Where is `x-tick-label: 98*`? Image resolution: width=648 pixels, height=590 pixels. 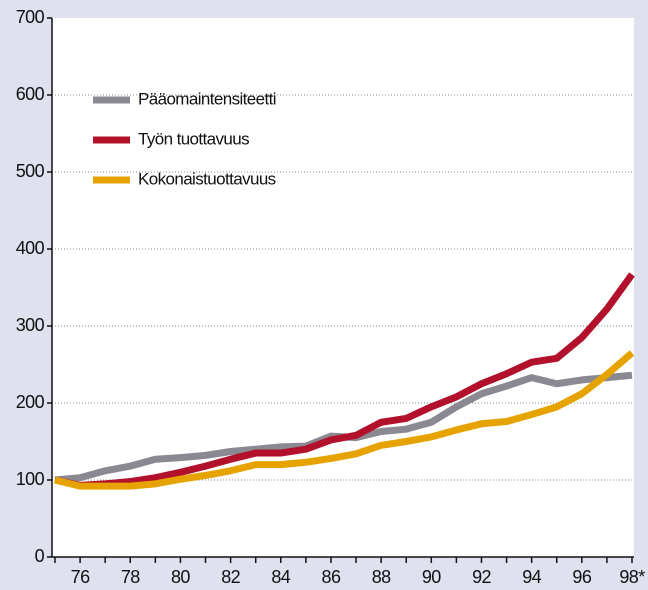 x-tick-label: 98* is located at coordinates (632, 577).